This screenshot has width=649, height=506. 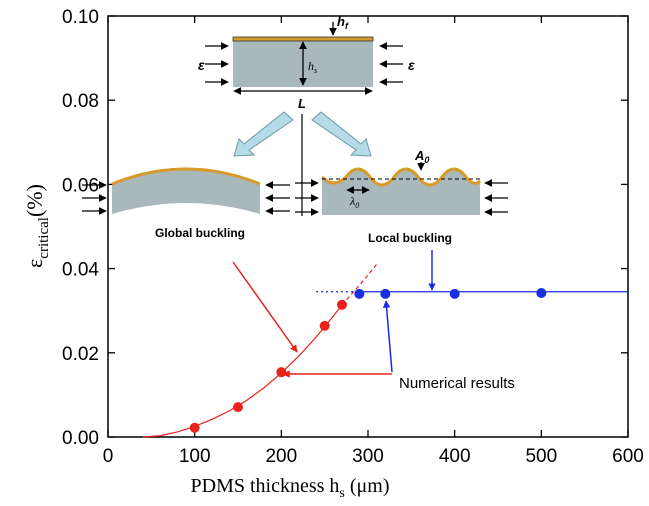 What do you see at coordinates (265, 486) in the screenshot?
I see `x-label-text: PDMS thickness h` at bounding box center [265, 486].